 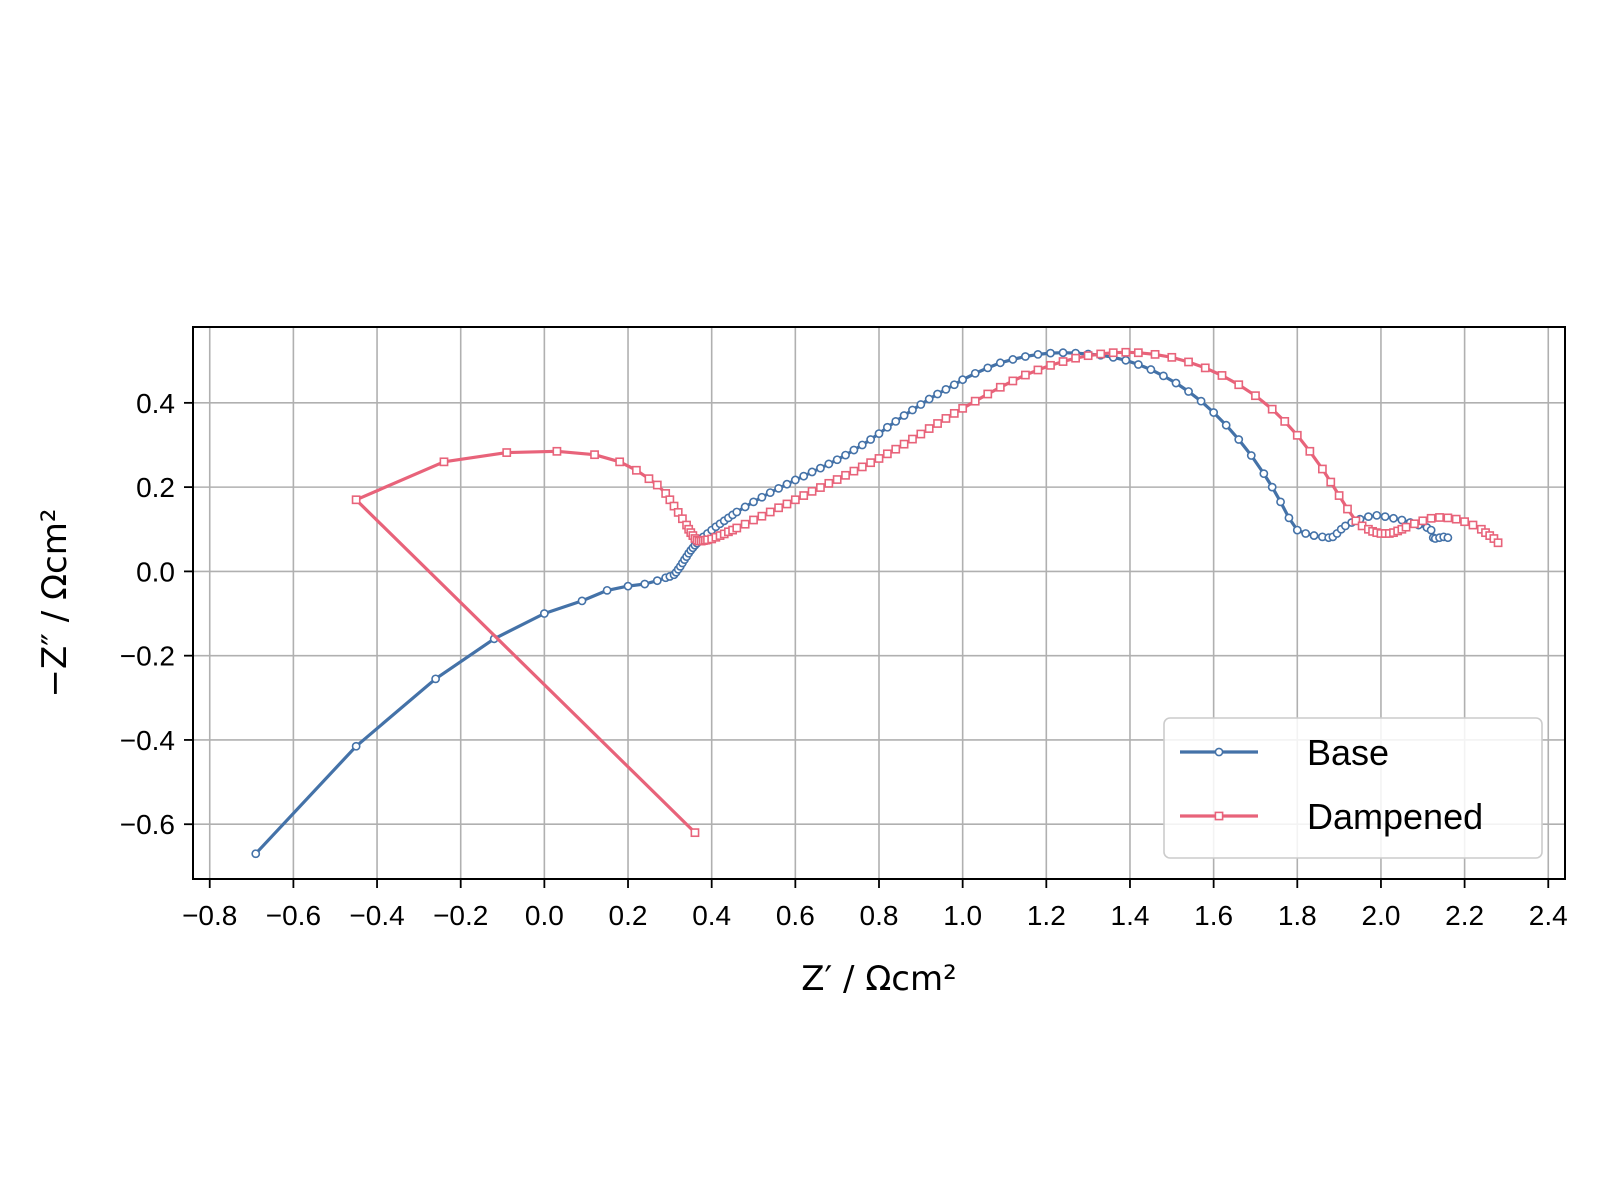 I want to click on y-tick-label: −0.6, so click(x=147, y=824).